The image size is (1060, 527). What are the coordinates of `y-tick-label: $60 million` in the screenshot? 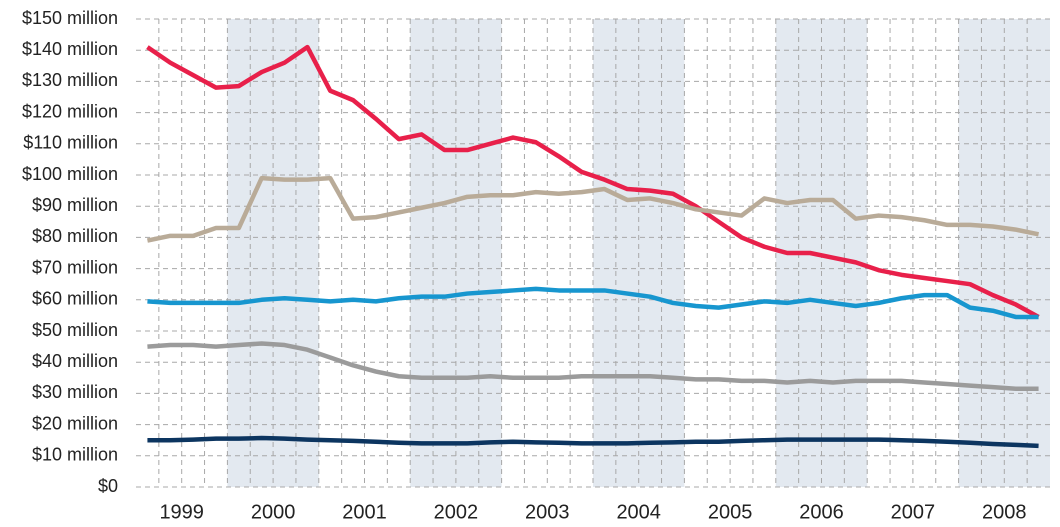 It's located at (75, 299).